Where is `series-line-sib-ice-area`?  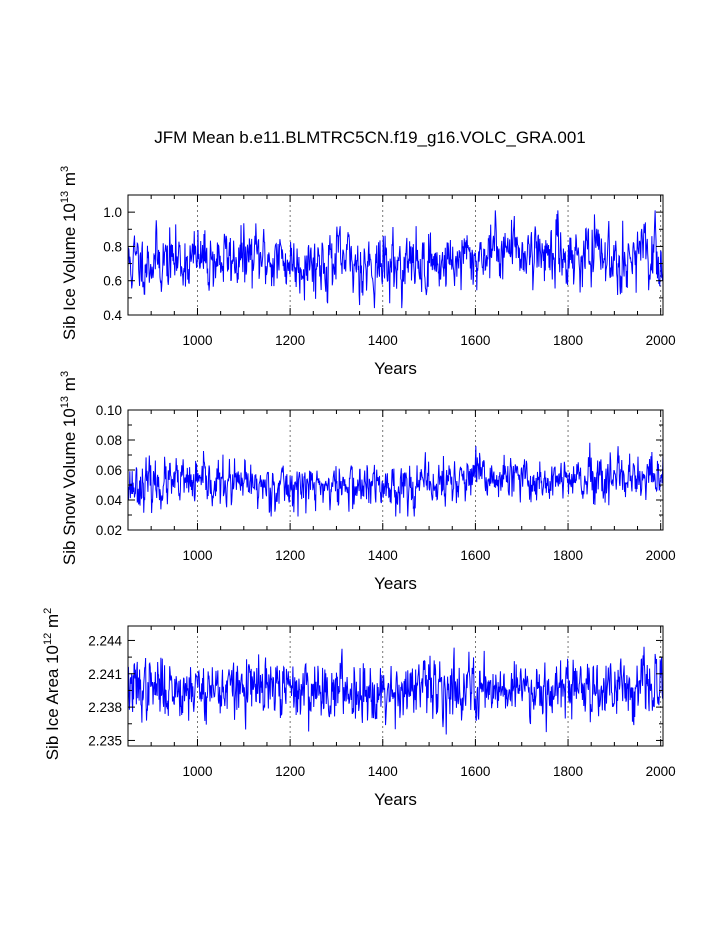
series-line-sib-ice-area is located at coordinates (395, 690).